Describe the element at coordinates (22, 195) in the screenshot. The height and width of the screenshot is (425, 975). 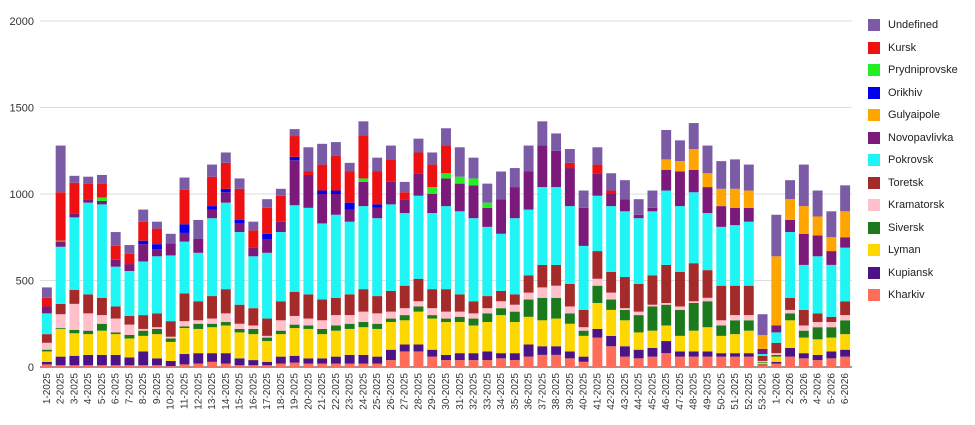
I see `y-tick-label: 1000` at that location.